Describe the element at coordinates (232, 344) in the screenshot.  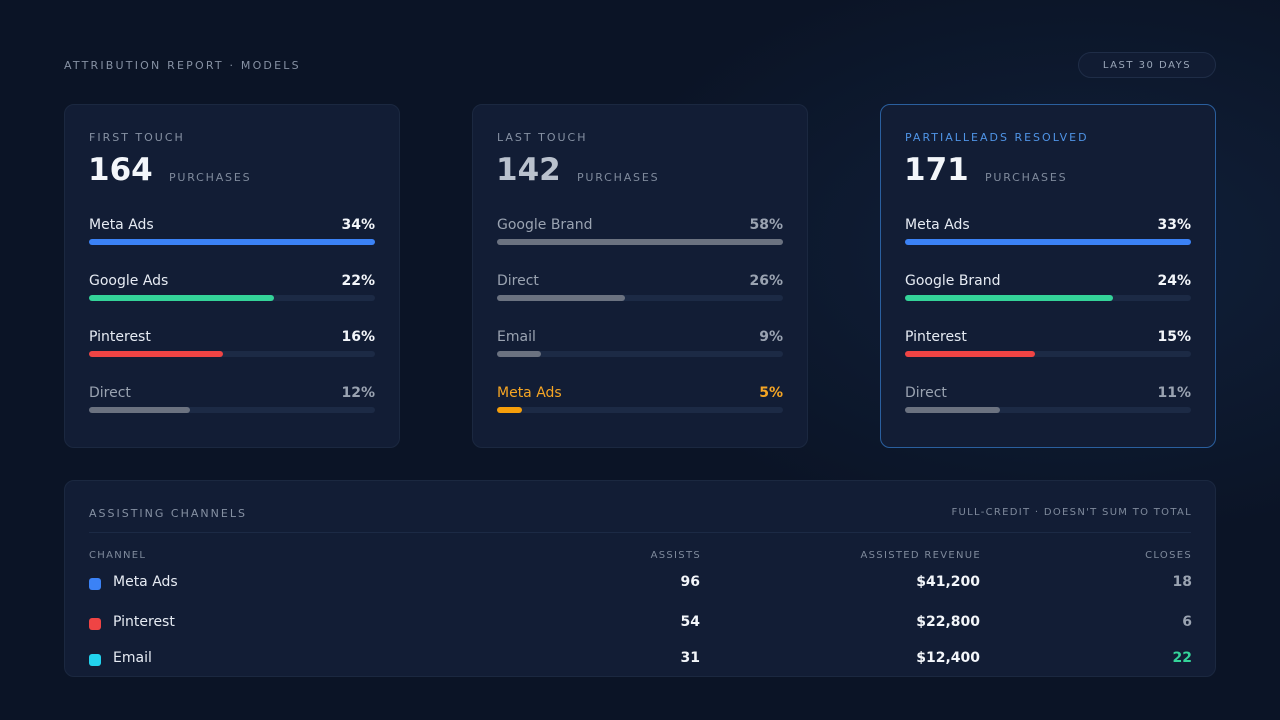
I see `channel-row: Pinterest 16%` at that location.